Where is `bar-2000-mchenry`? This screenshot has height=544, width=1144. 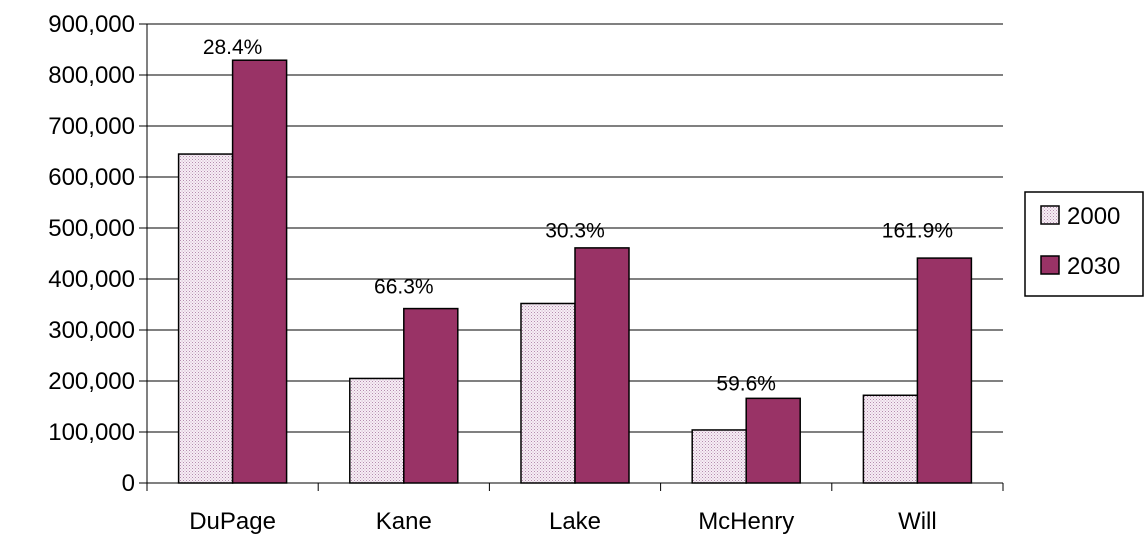
bar-2000-mchenry is located at coordinates (719, 456).